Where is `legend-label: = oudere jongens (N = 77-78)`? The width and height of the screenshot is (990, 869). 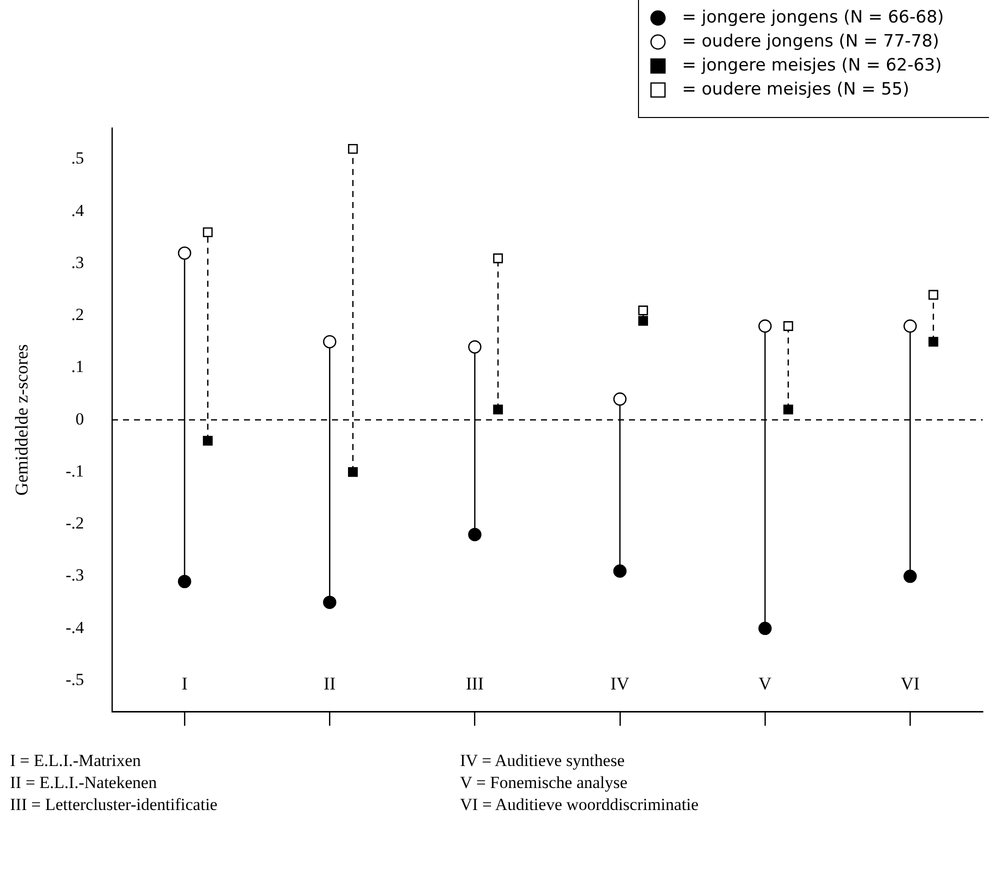
legend-label: = oudere jongens (N = 77-78) is located at coordinates (811, 41).